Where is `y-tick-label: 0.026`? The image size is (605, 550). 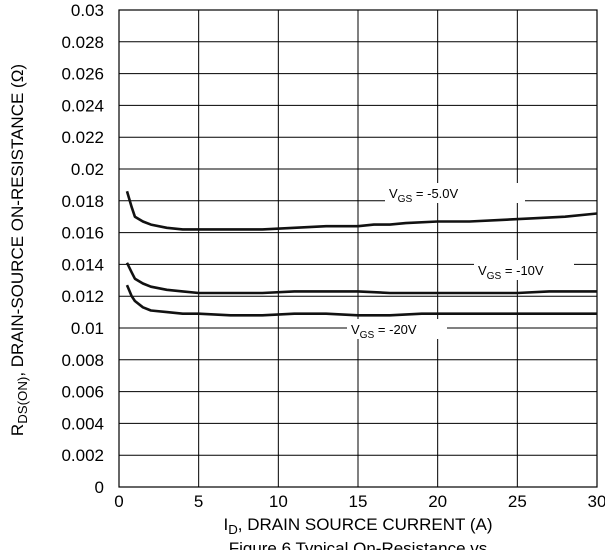 y-tick-label: 0.026 is located at coordinates (82, 74).